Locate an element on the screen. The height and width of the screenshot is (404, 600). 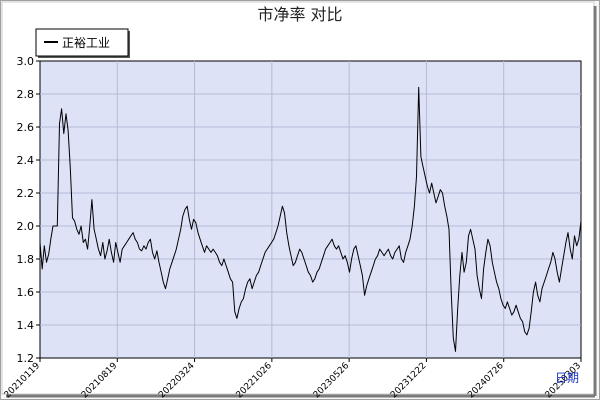
y-tick-label: 3.0 is located at coordinates (26, 61).